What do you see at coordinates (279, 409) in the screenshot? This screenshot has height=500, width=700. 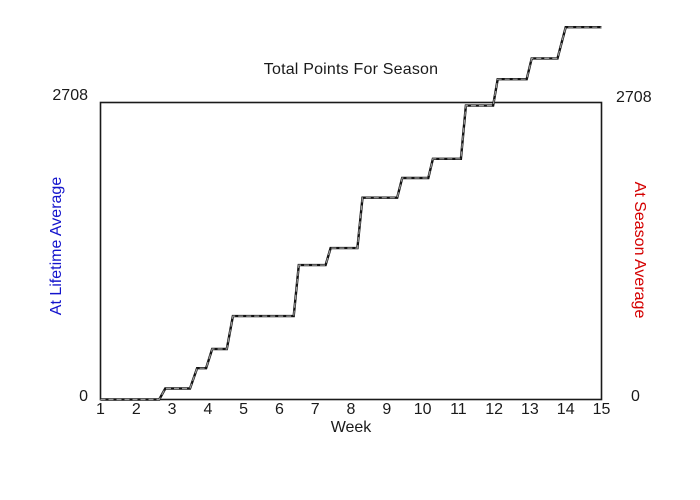 I see `x-tick-label: 6` at bounding box center [279, 409].